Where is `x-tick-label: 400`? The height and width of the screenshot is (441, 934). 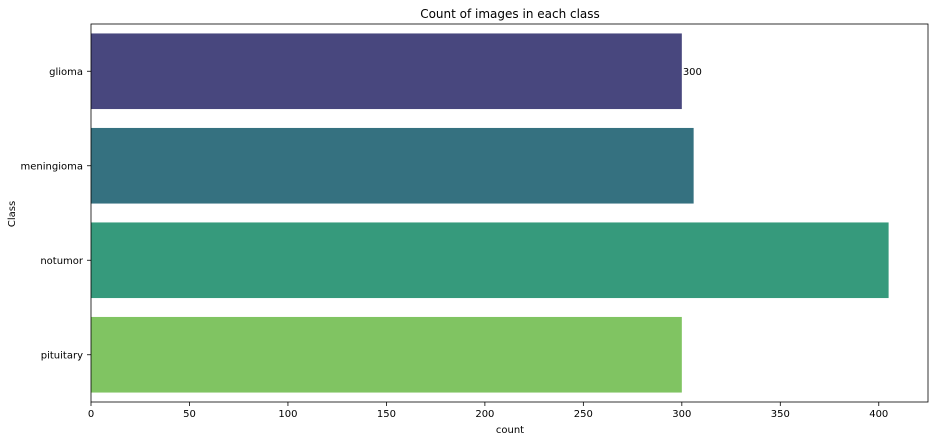
x-tick-label: 400 is located at coordinates (878, 414).